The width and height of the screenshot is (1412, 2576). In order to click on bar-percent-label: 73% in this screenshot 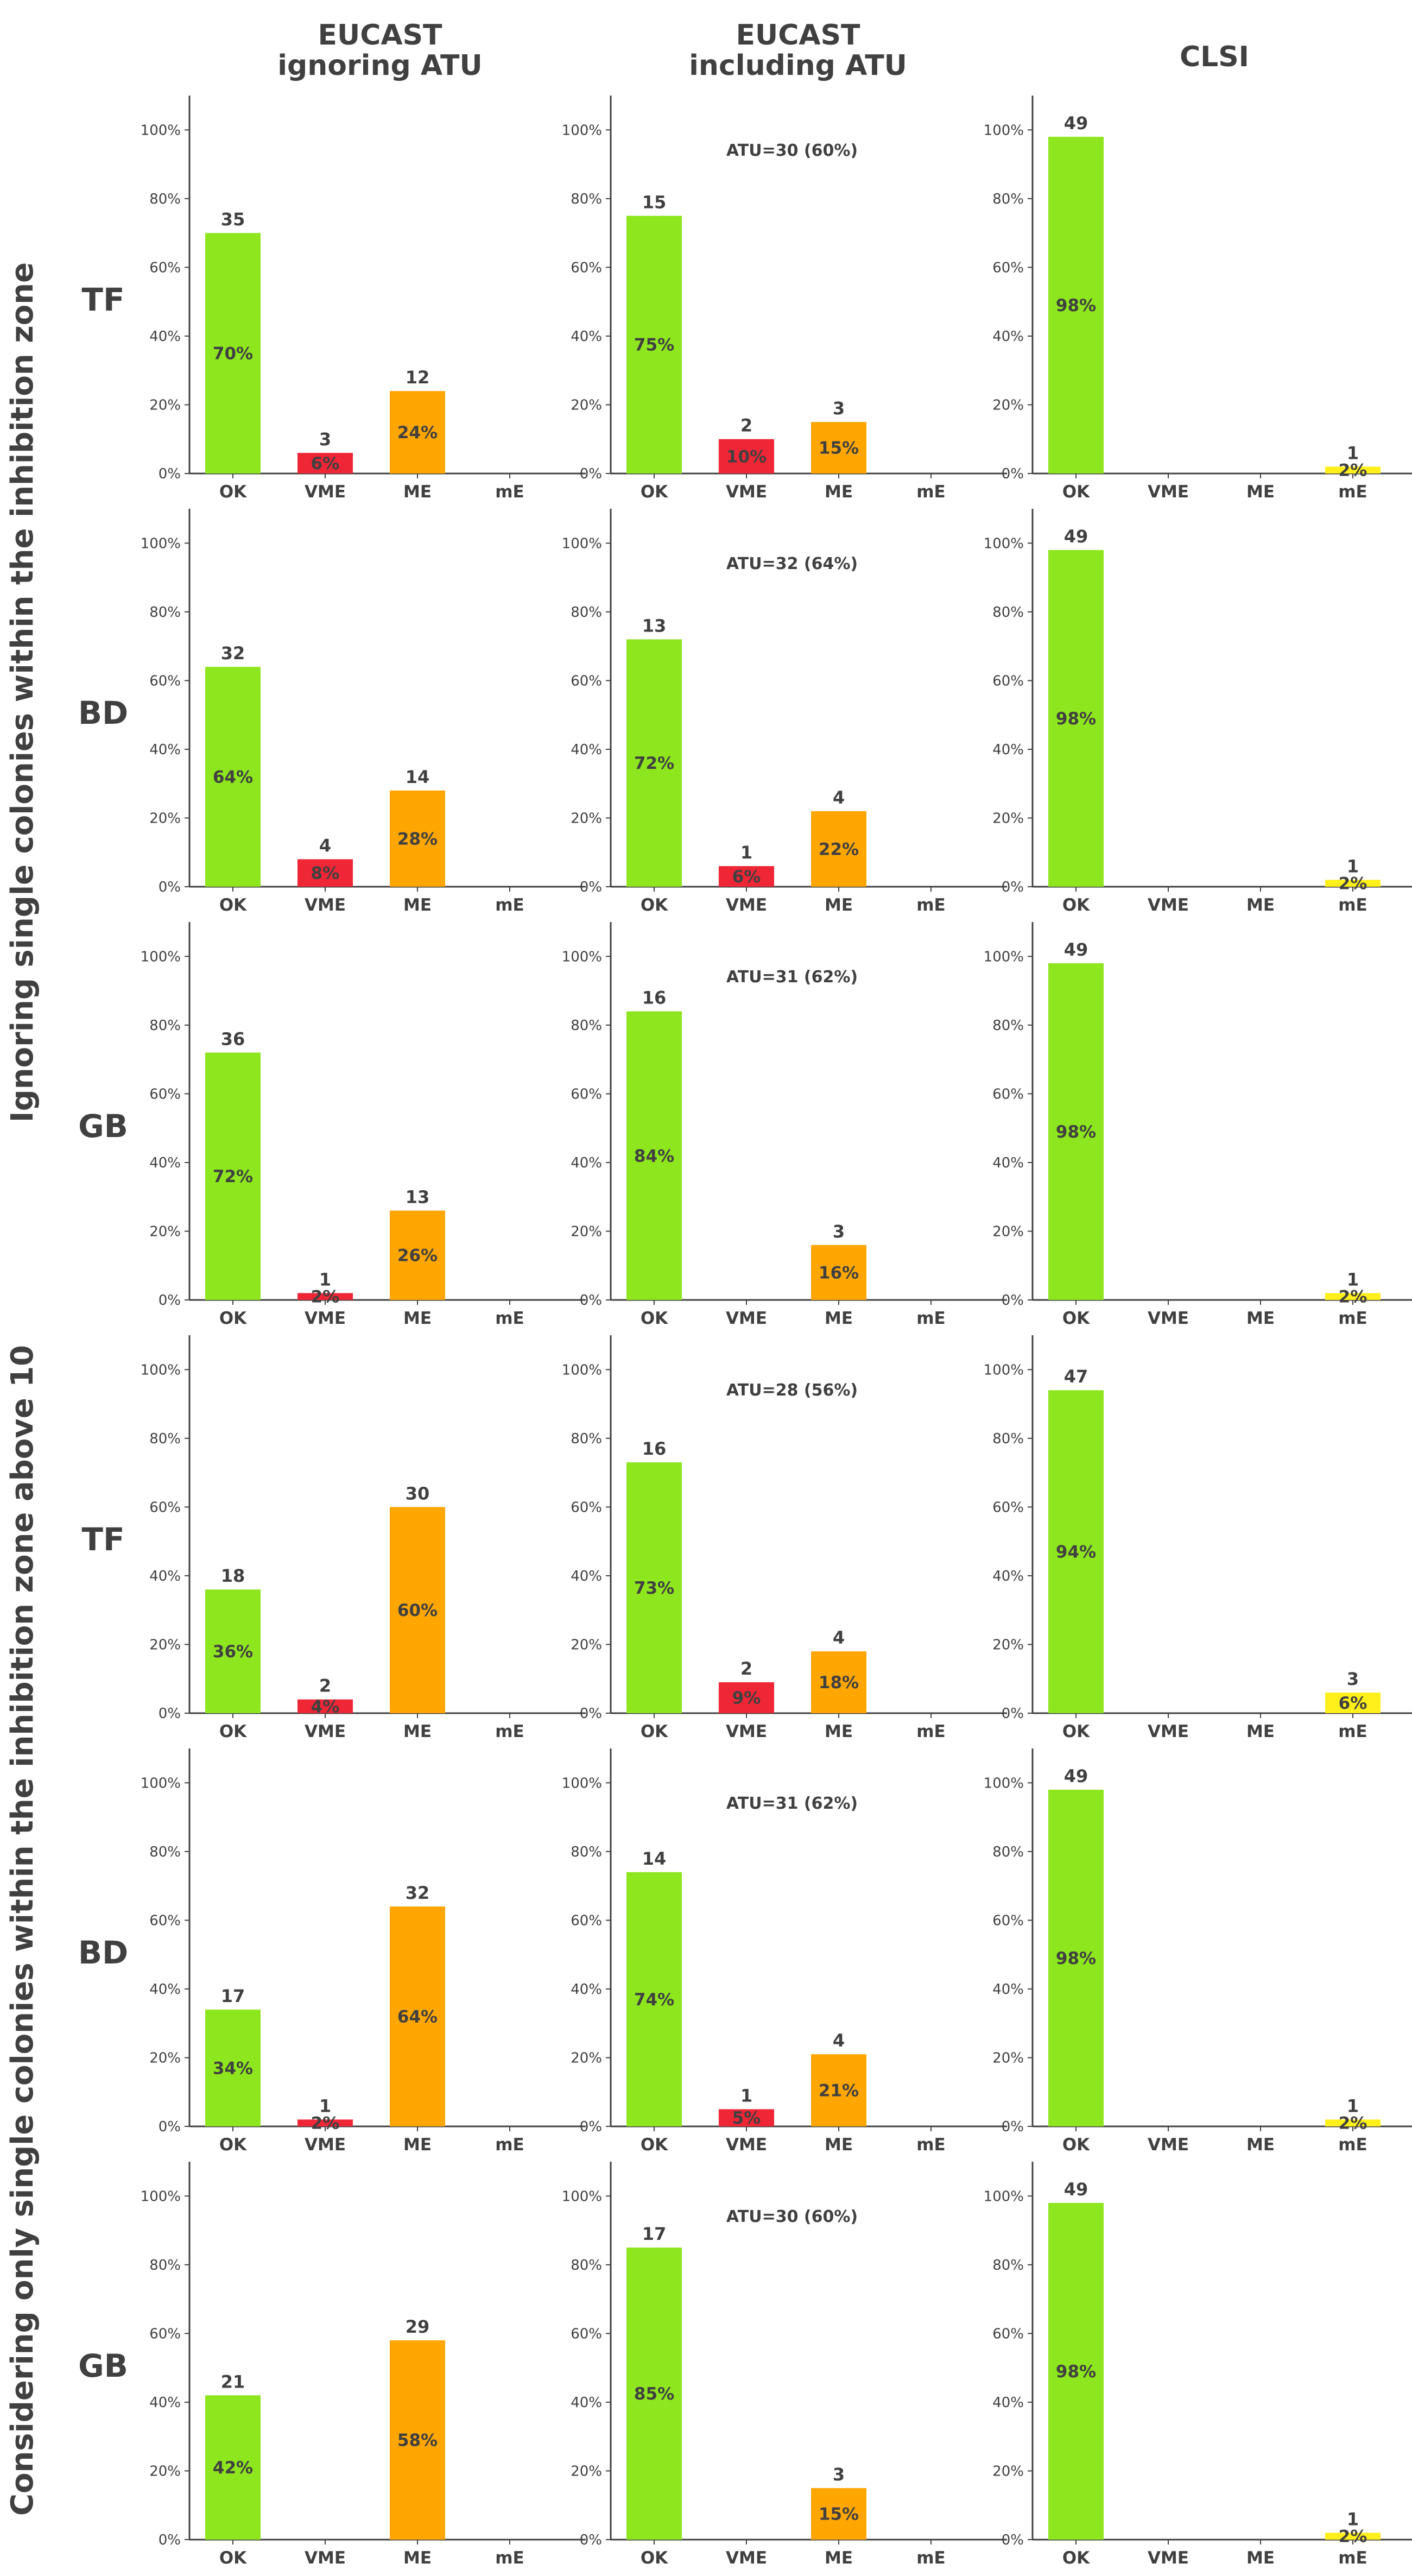, I will do `click(654, 1589)`.